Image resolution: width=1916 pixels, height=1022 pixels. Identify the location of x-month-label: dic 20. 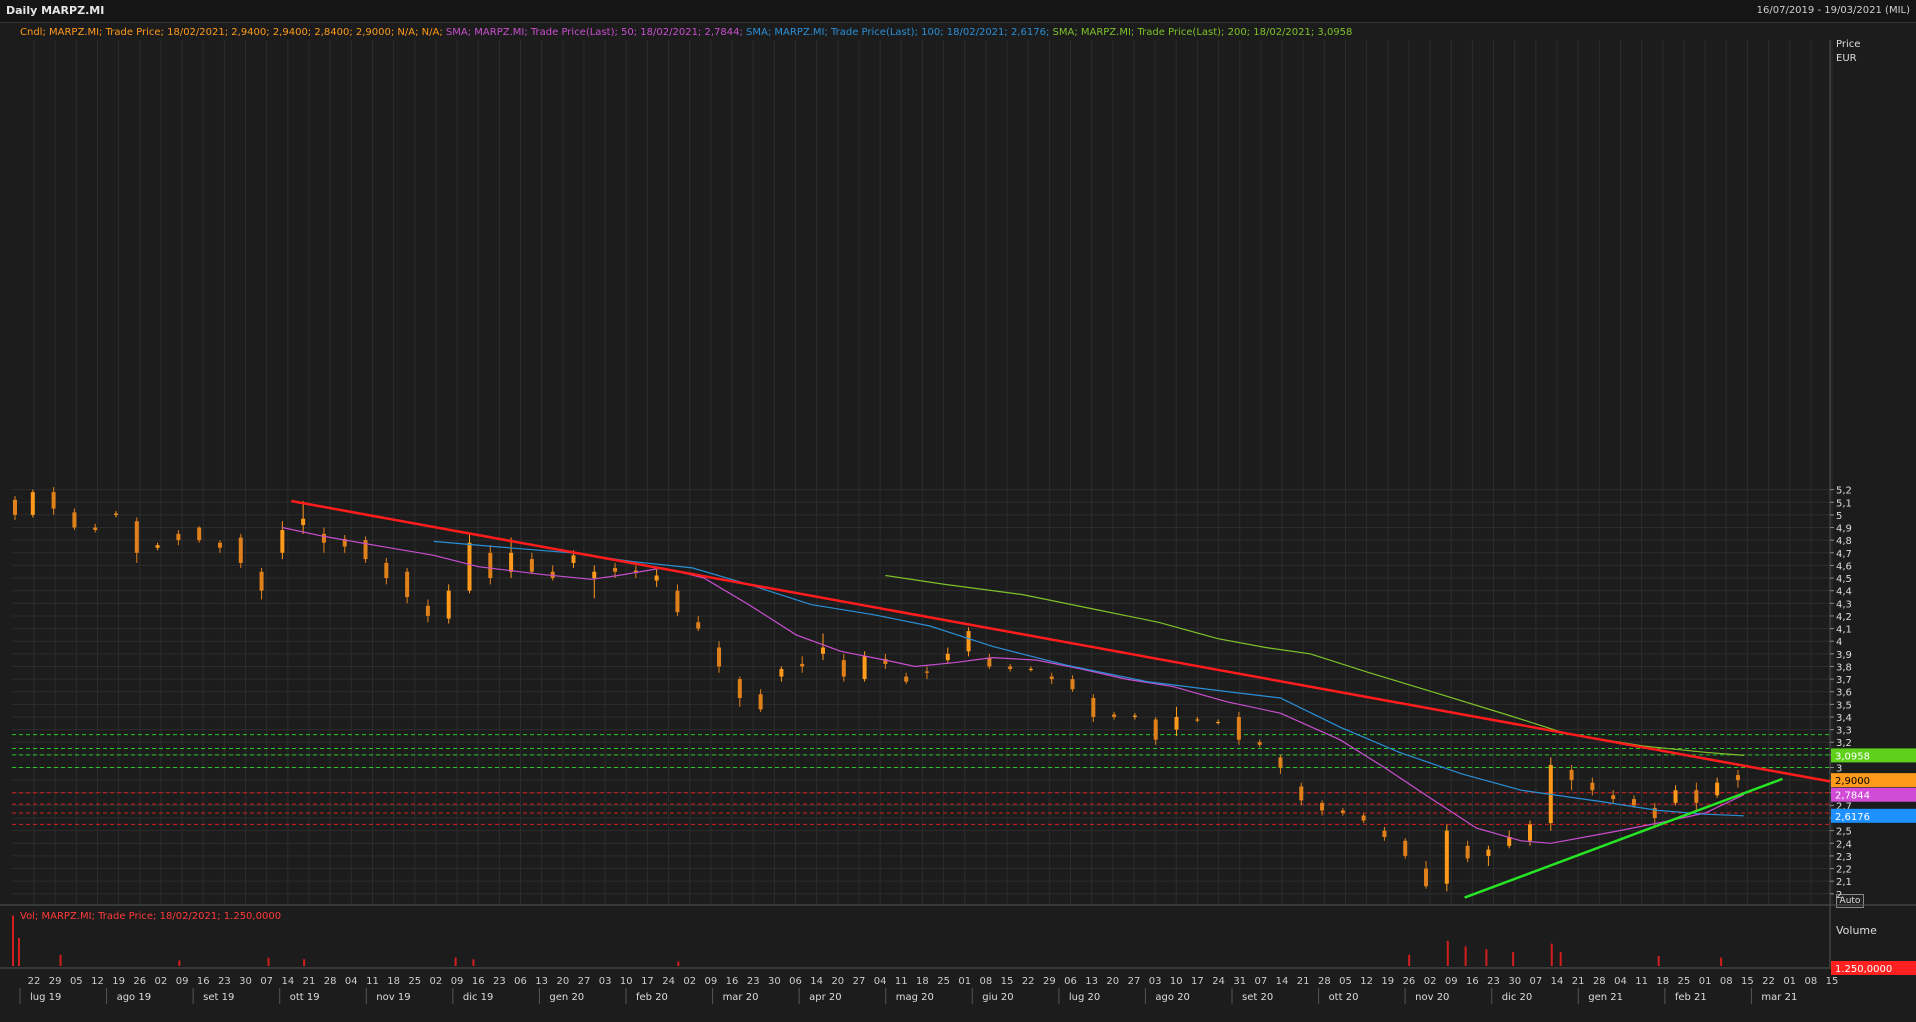
(1517, 997).